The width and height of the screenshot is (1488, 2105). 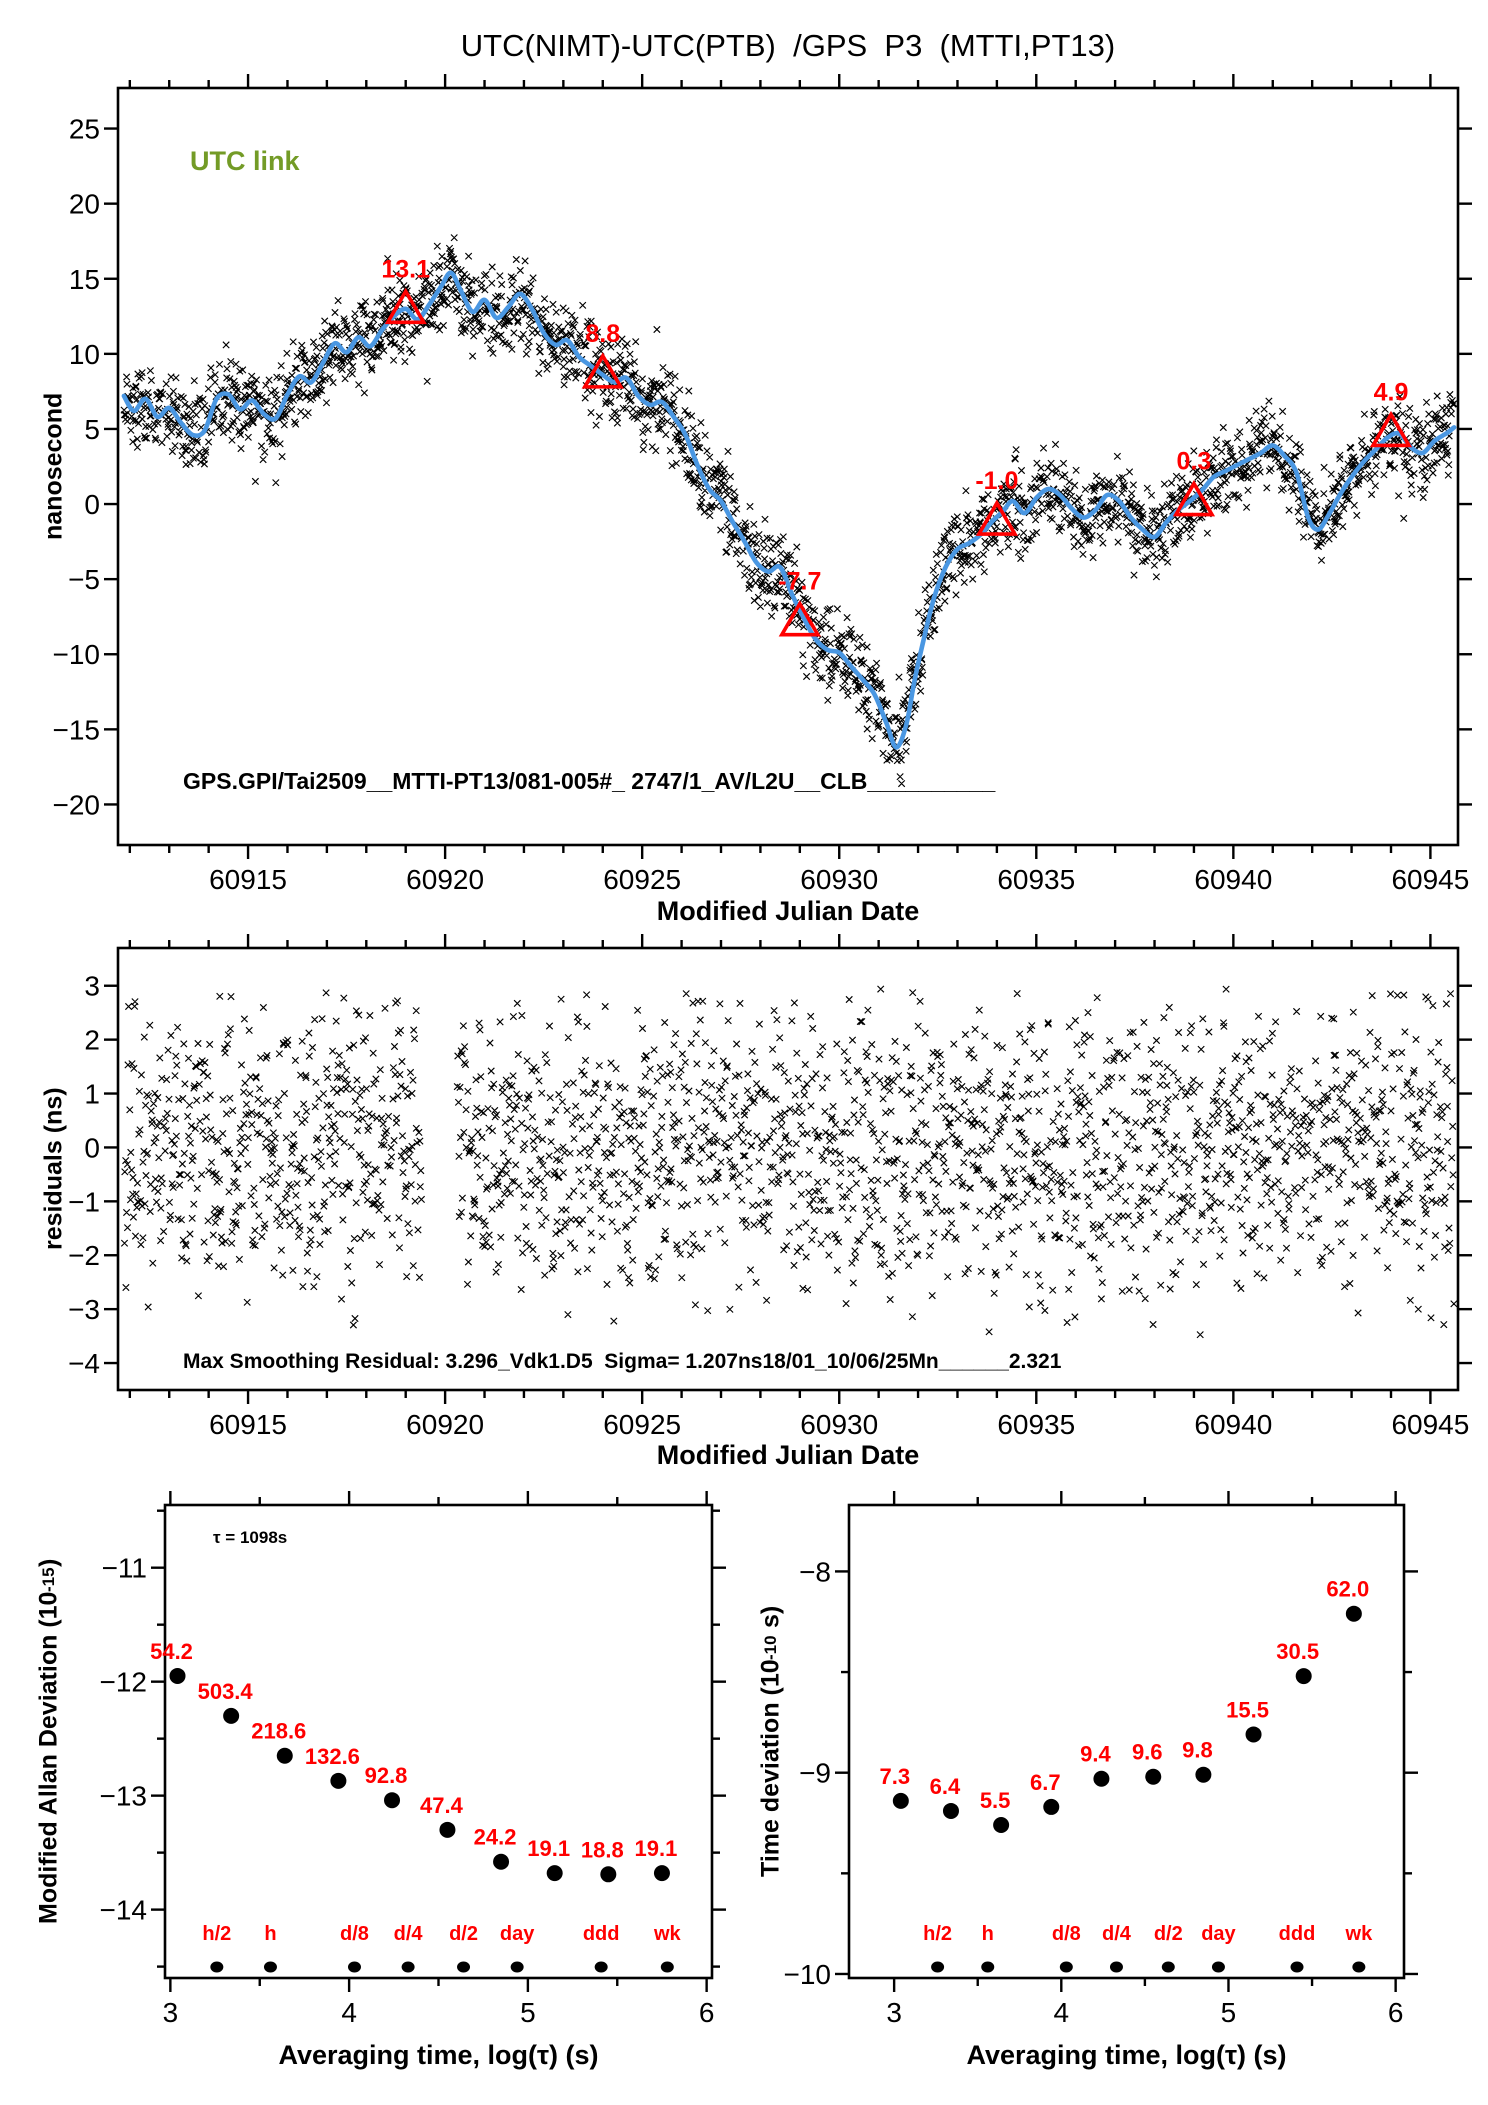 I want to click on duration-label: h, so click(x=988, y=1934).